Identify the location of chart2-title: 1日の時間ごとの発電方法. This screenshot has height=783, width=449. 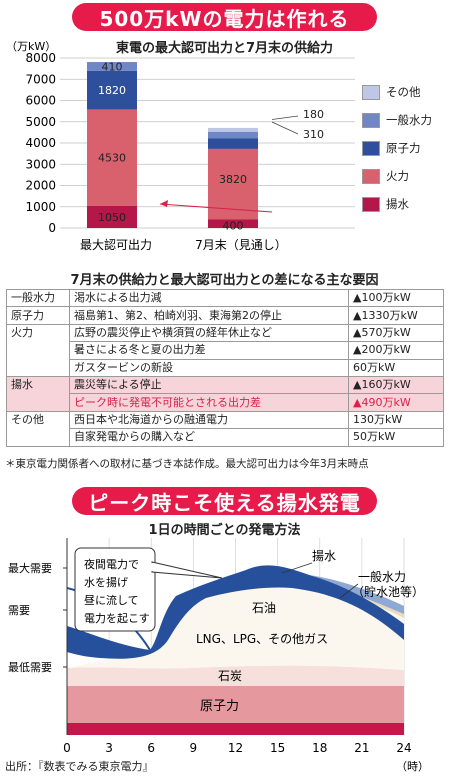
(224, 530).